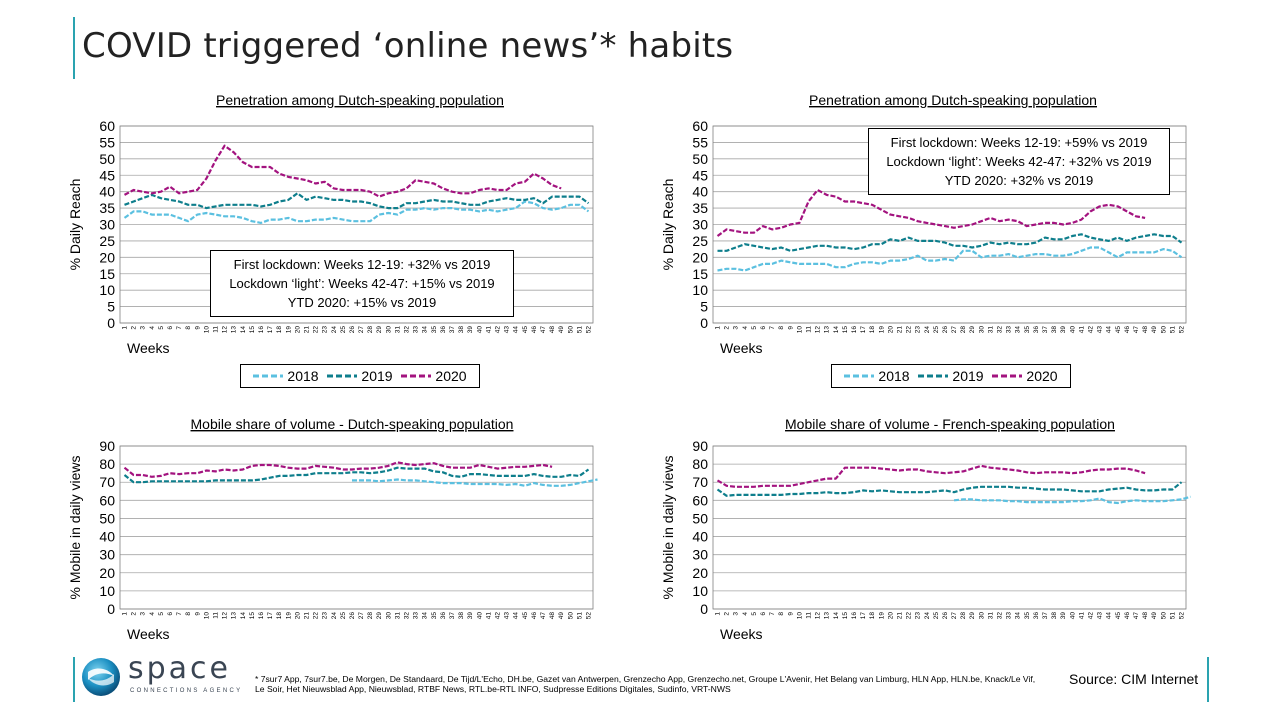 Image resolution: width=1280 pixels, height=720 pixels. Describe the element at coordinates (700, 192) in the screenshot. I see `y-tick-label: 40` at that location.